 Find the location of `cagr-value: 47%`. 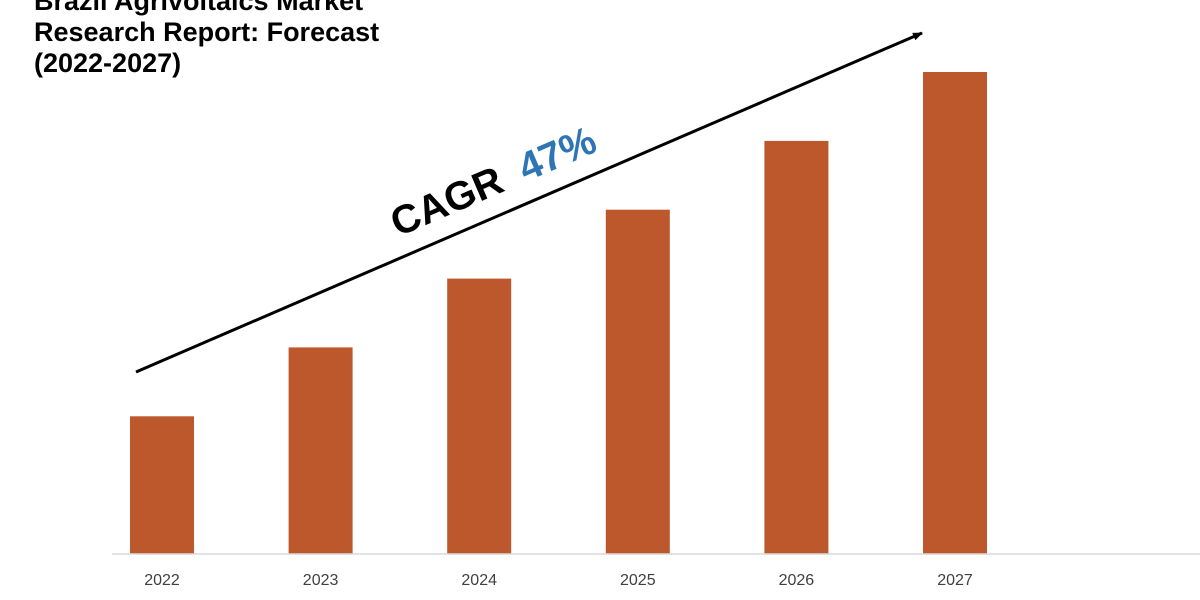

cagr-value: 47% is located at coordinates (557, 154).